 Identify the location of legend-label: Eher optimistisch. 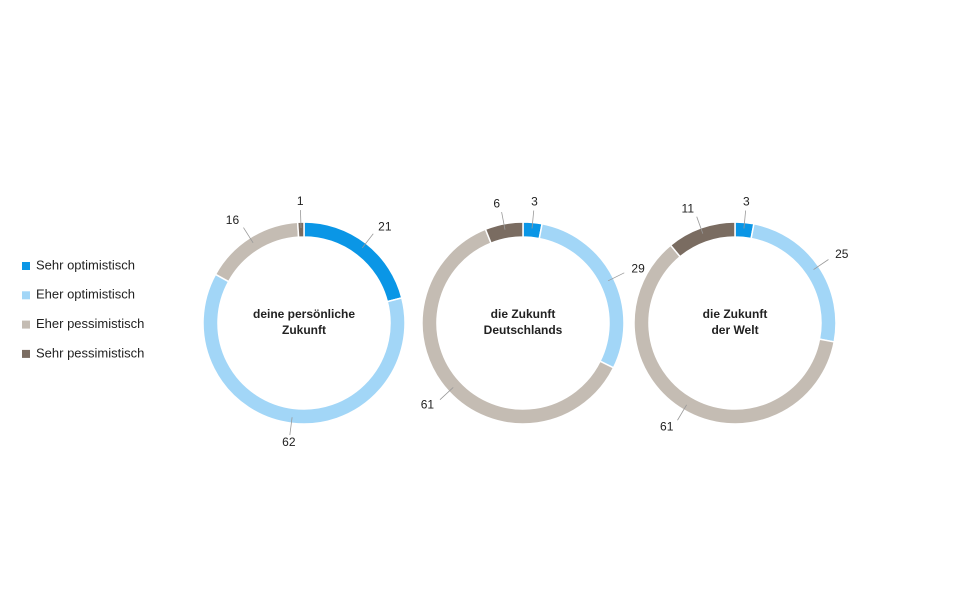
(85, 294).